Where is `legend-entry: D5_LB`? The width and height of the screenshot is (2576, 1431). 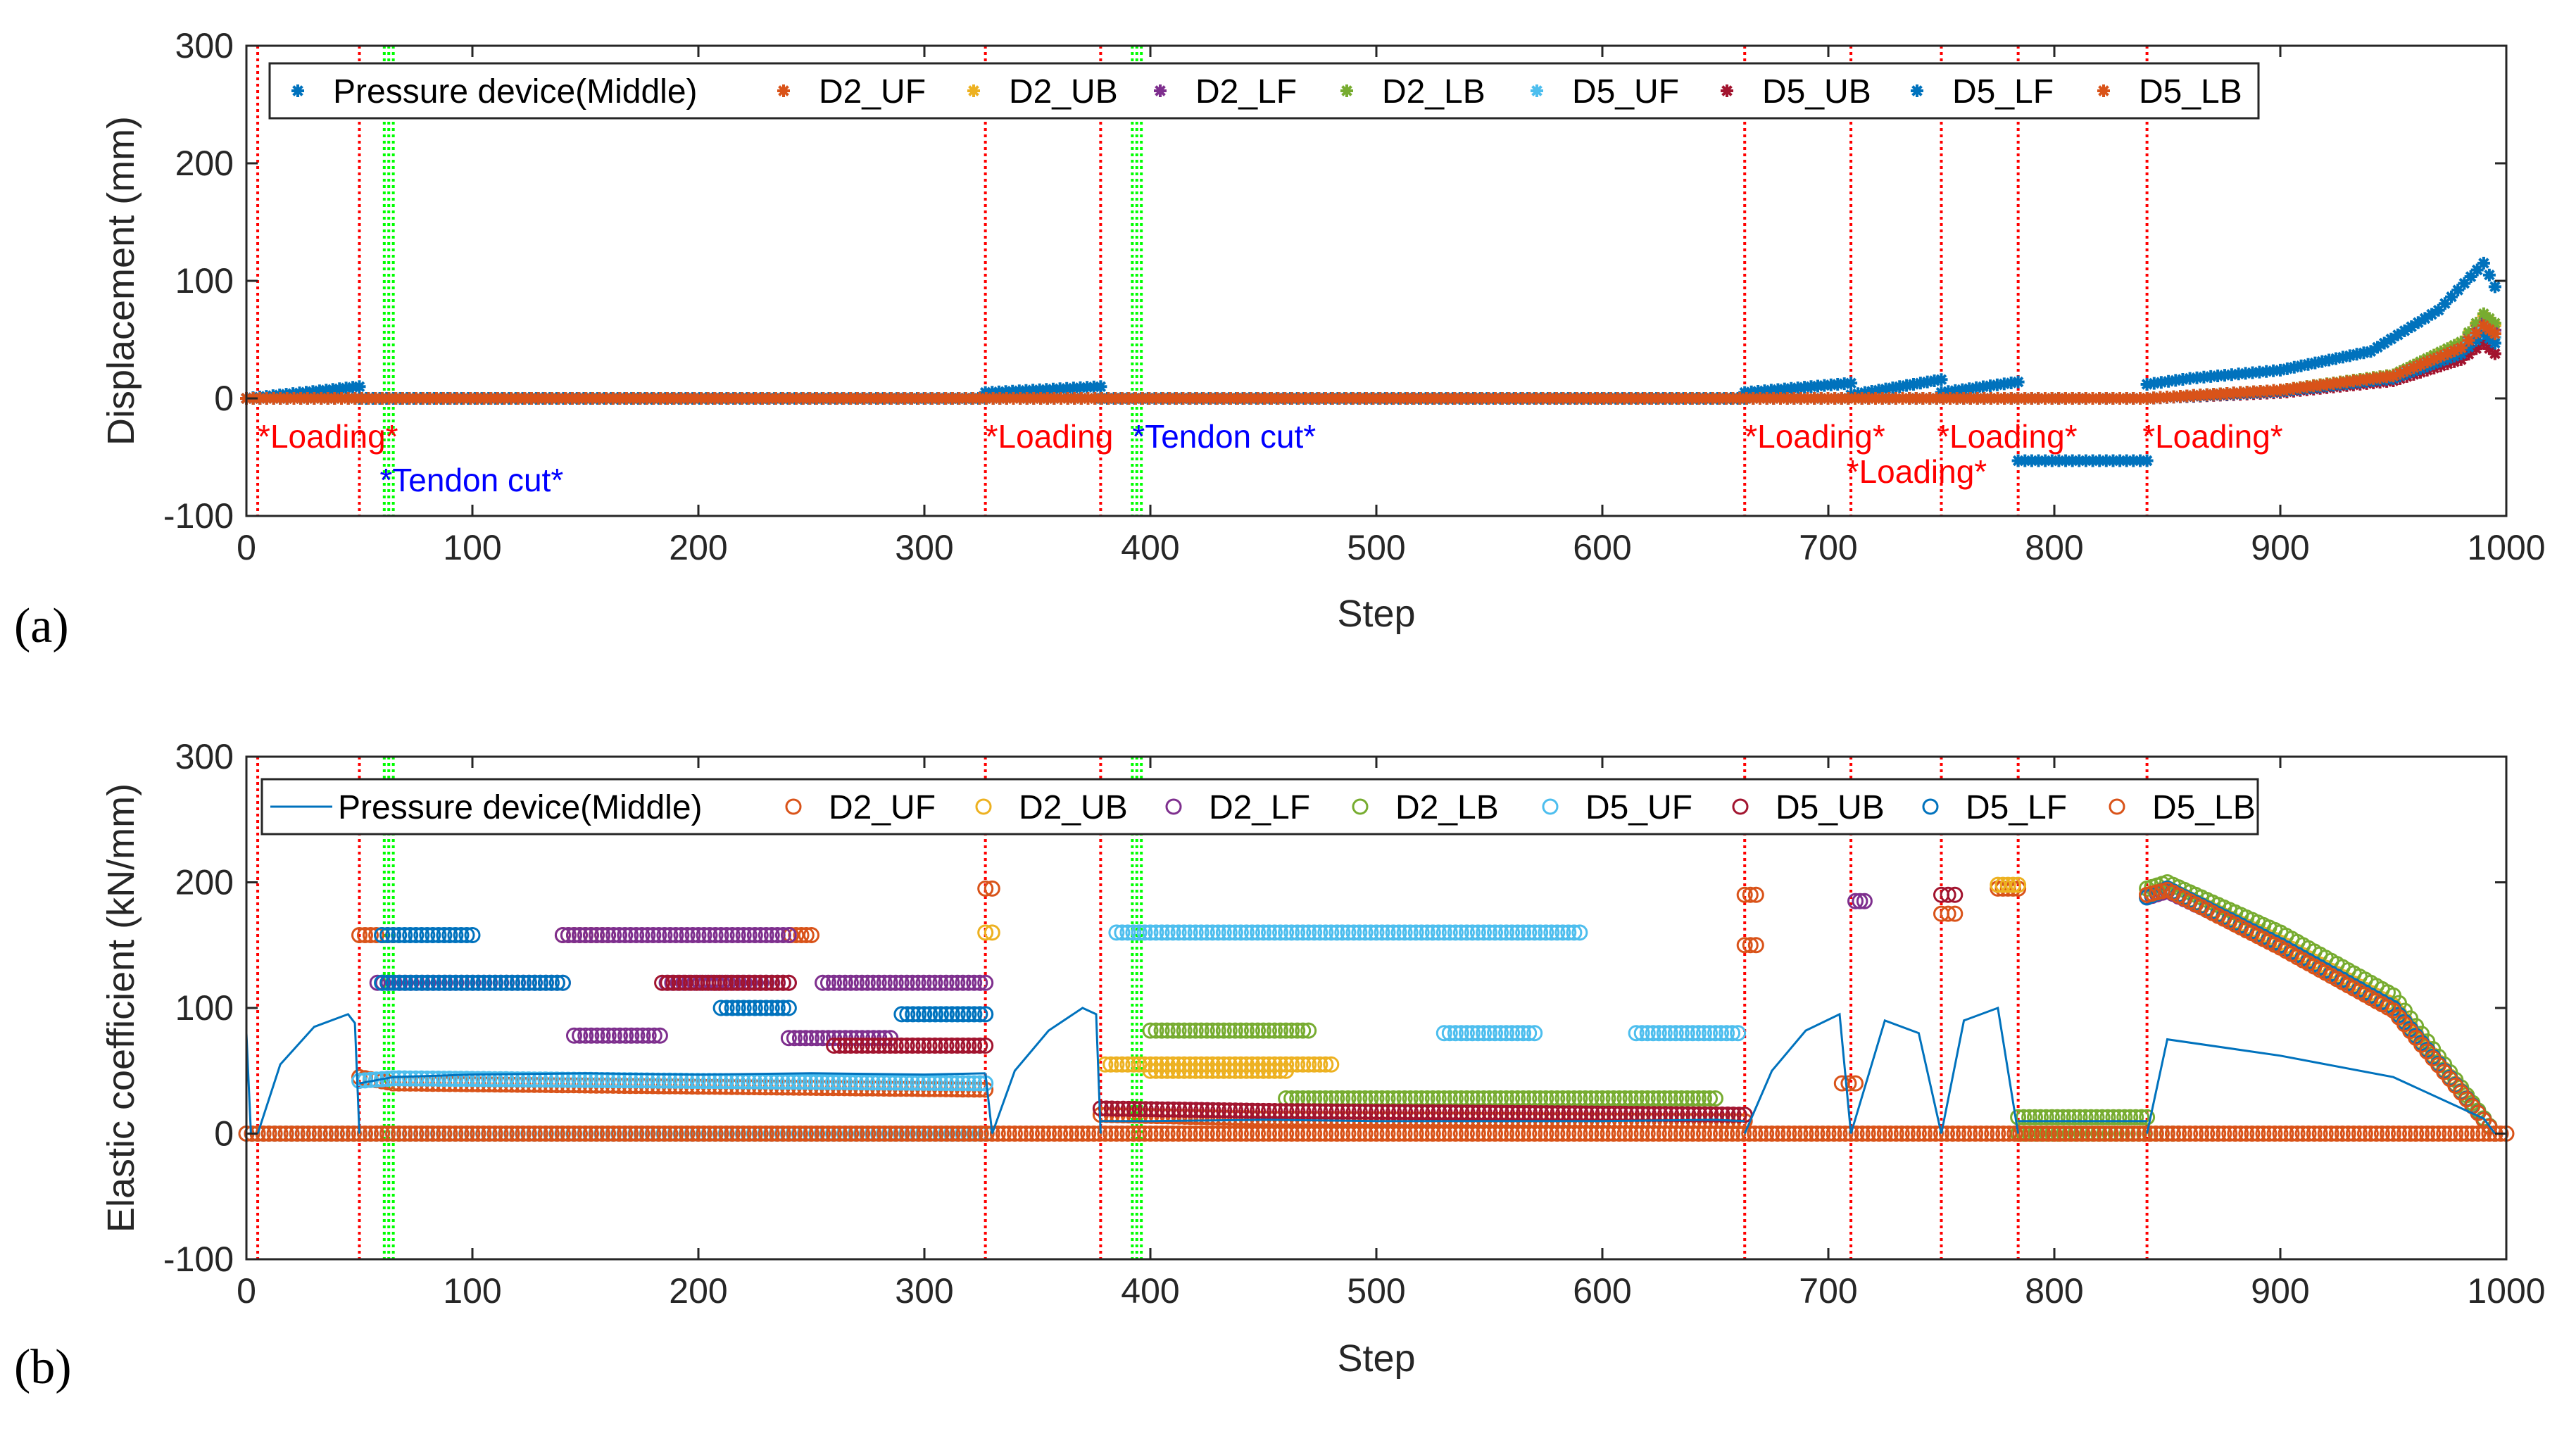
legend-entry: D5_LB is located at coordinates (2182, 808).